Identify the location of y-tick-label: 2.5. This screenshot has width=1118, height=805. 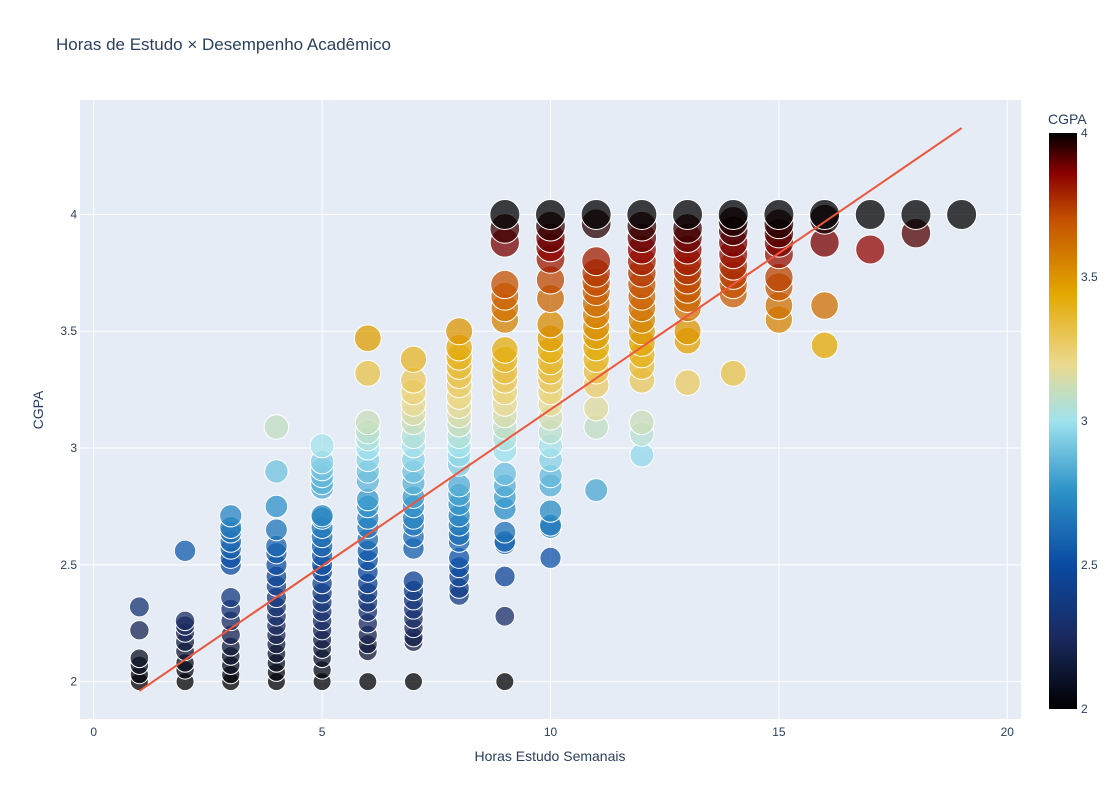
(68, 565).